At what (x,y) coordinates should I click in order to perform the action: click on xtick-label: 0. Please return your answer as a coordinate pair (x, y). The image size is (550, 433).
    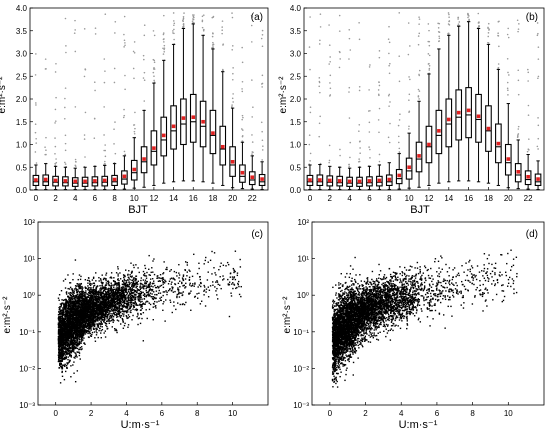
    Looking at the image, I should click on (55, 413).